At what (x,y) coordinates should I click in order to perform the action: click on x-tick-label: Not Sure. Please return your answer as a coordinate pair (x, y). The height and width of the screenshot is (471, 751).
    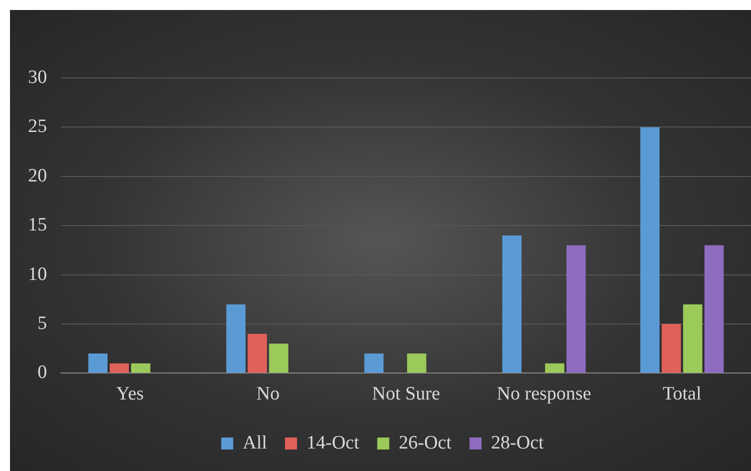
    Looking at the image, I should click on (406, 394).